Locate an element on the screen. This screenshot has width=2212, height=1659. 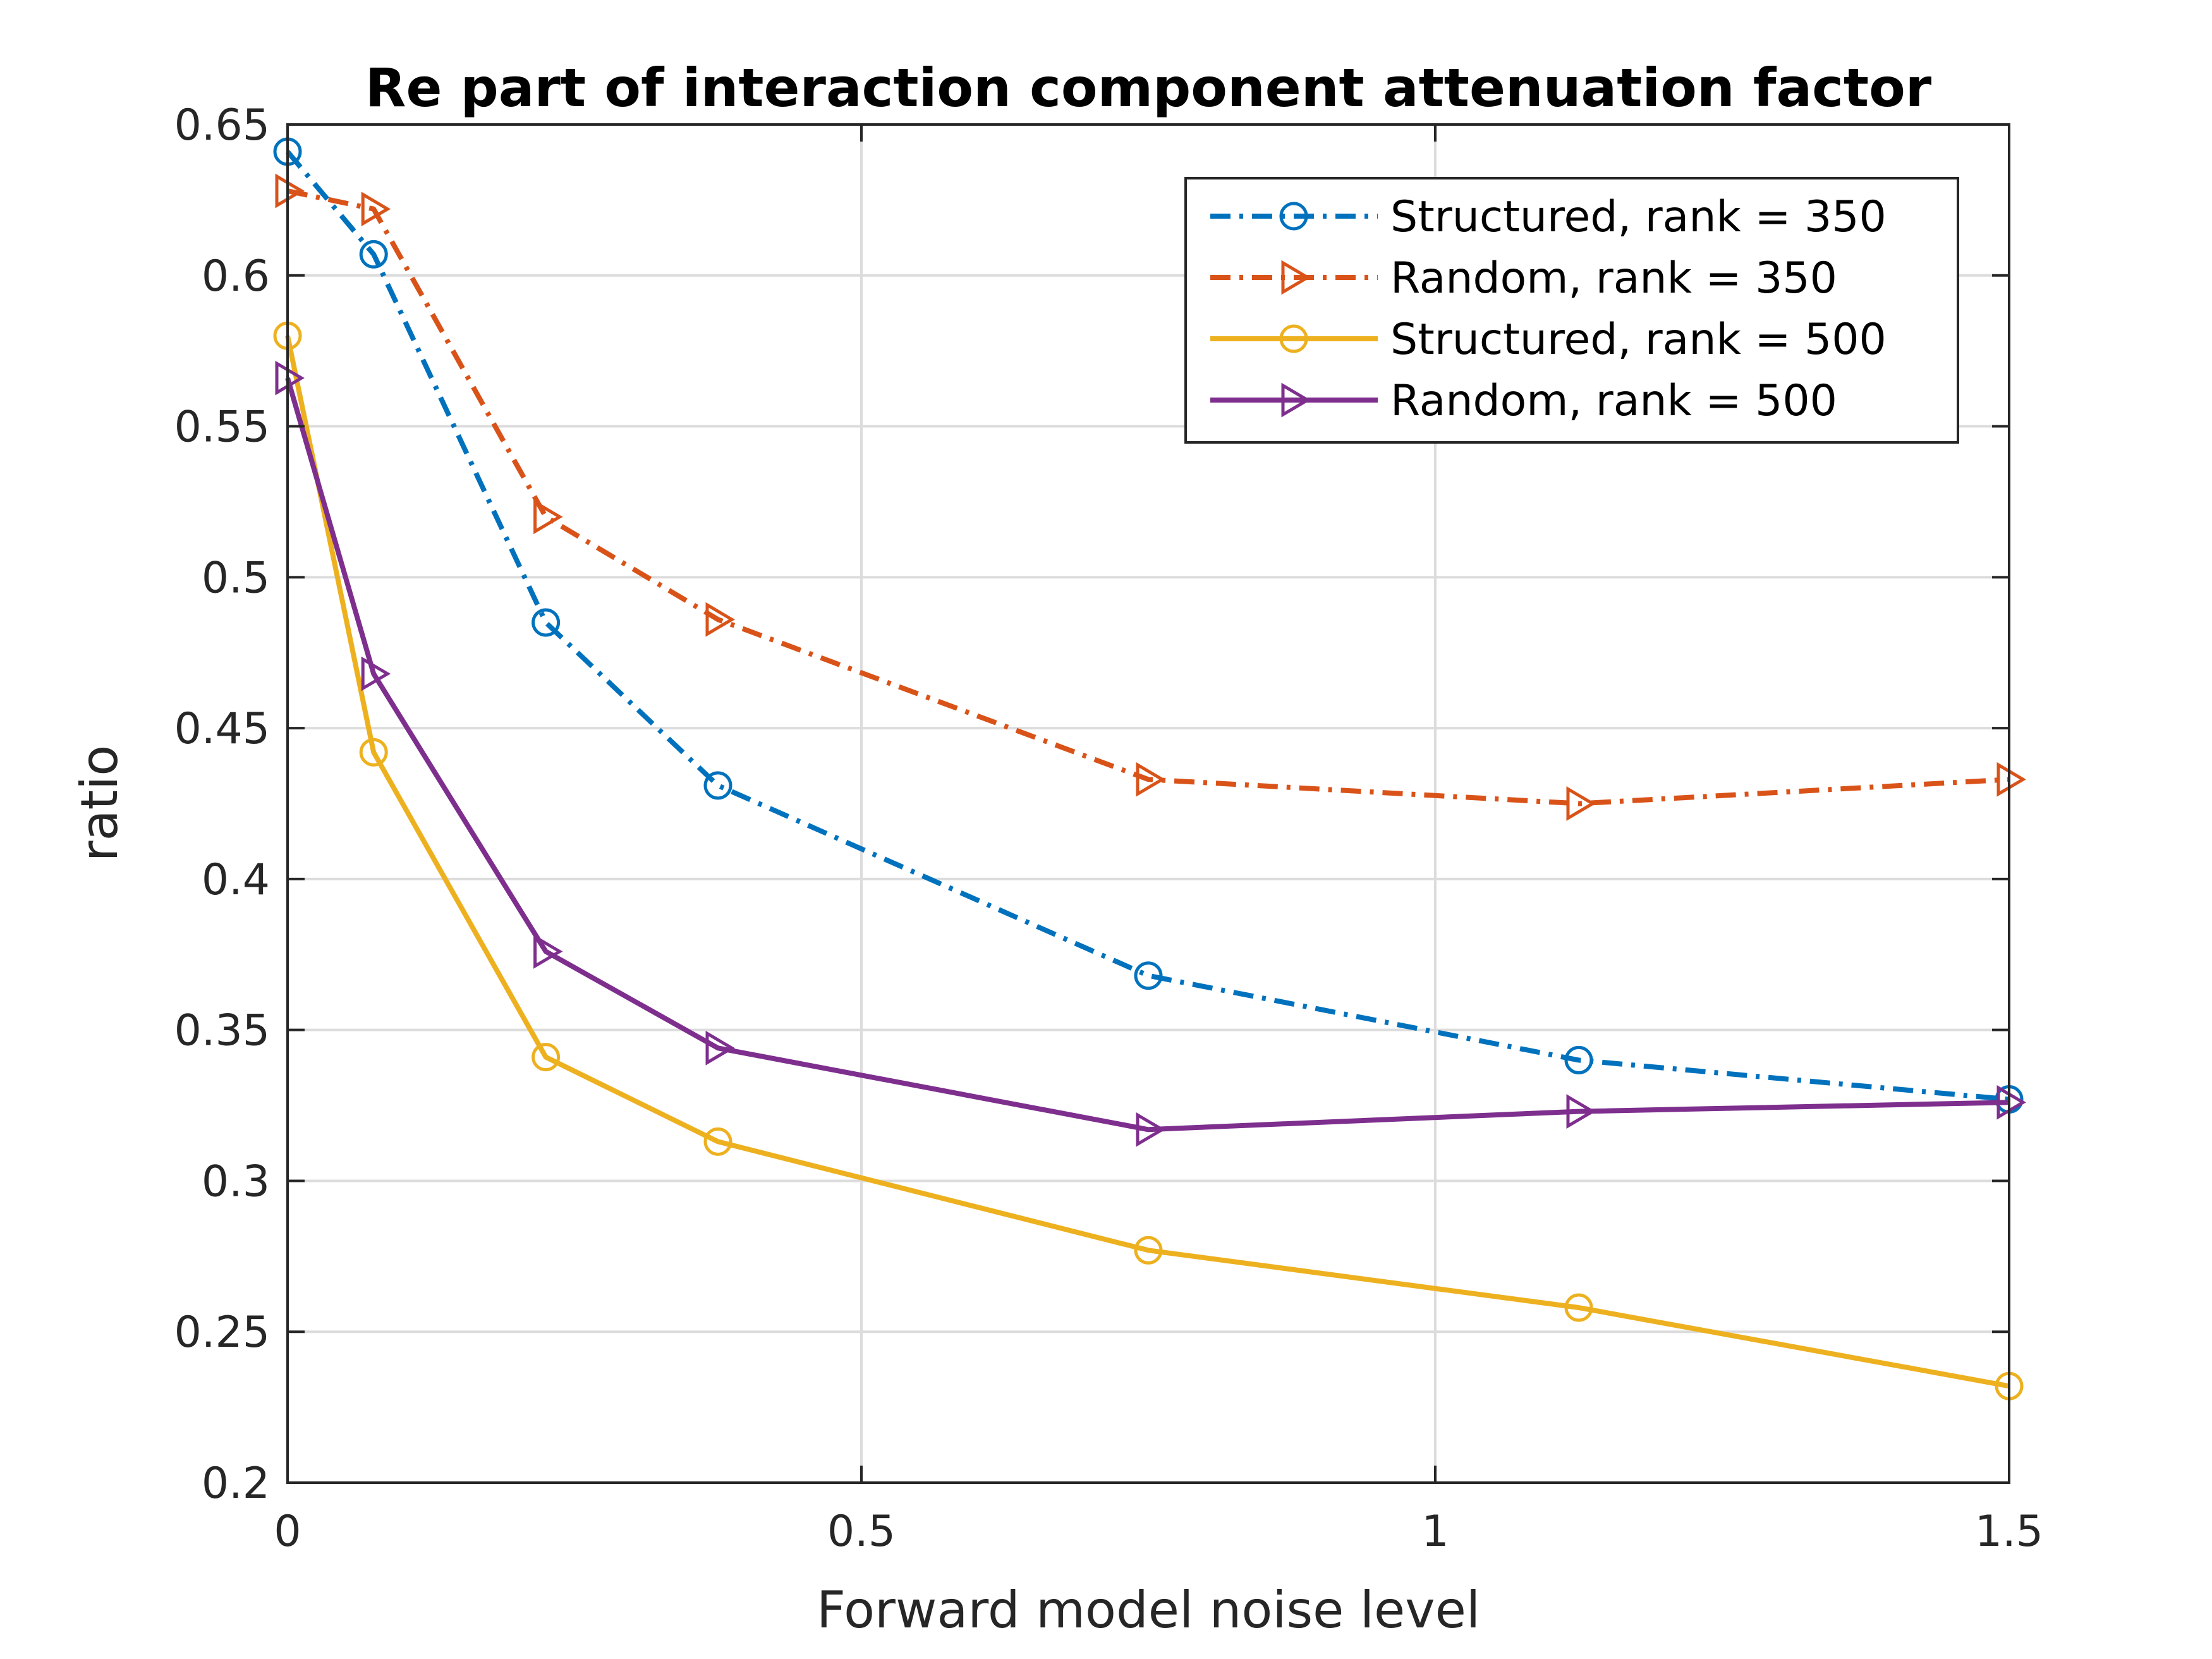
legend-entry-label: Random, rank = 500 is located at coordinates (1613, 401).